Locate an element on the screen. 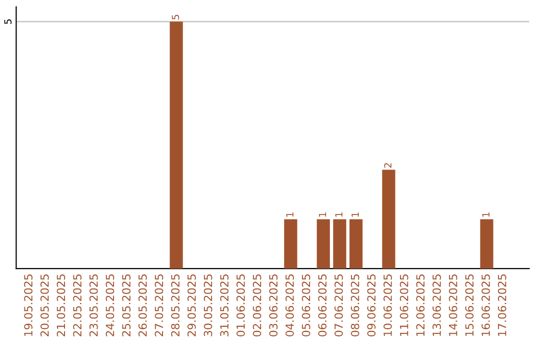 This screenshot has height=340, width=540. x-tick-label: 28.05.2025 is located at coordinates (175, 305).